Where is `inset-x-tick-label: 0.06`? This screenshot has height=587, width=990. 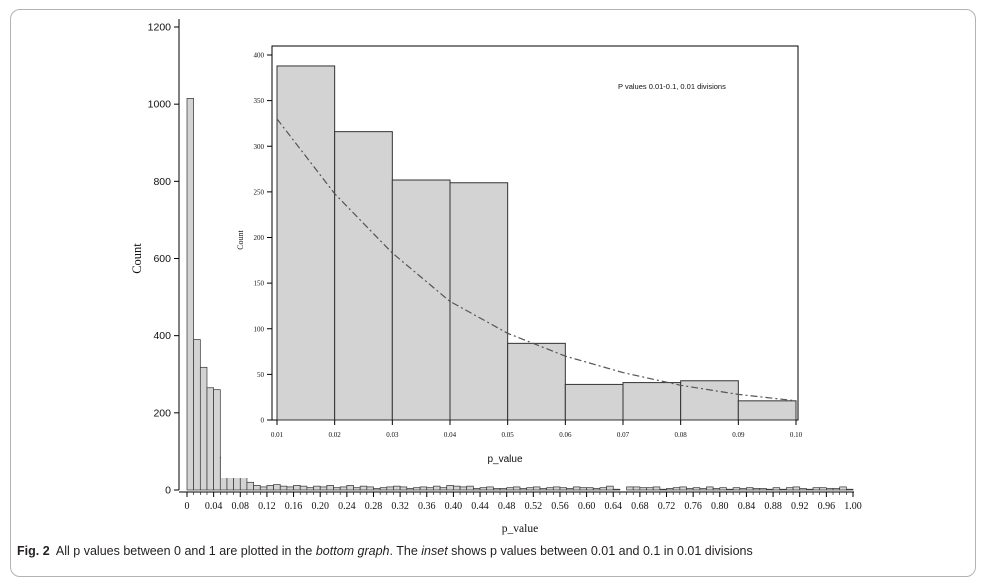
inset-x-tick-label: 0.06 is located at coordinates (565, 435).